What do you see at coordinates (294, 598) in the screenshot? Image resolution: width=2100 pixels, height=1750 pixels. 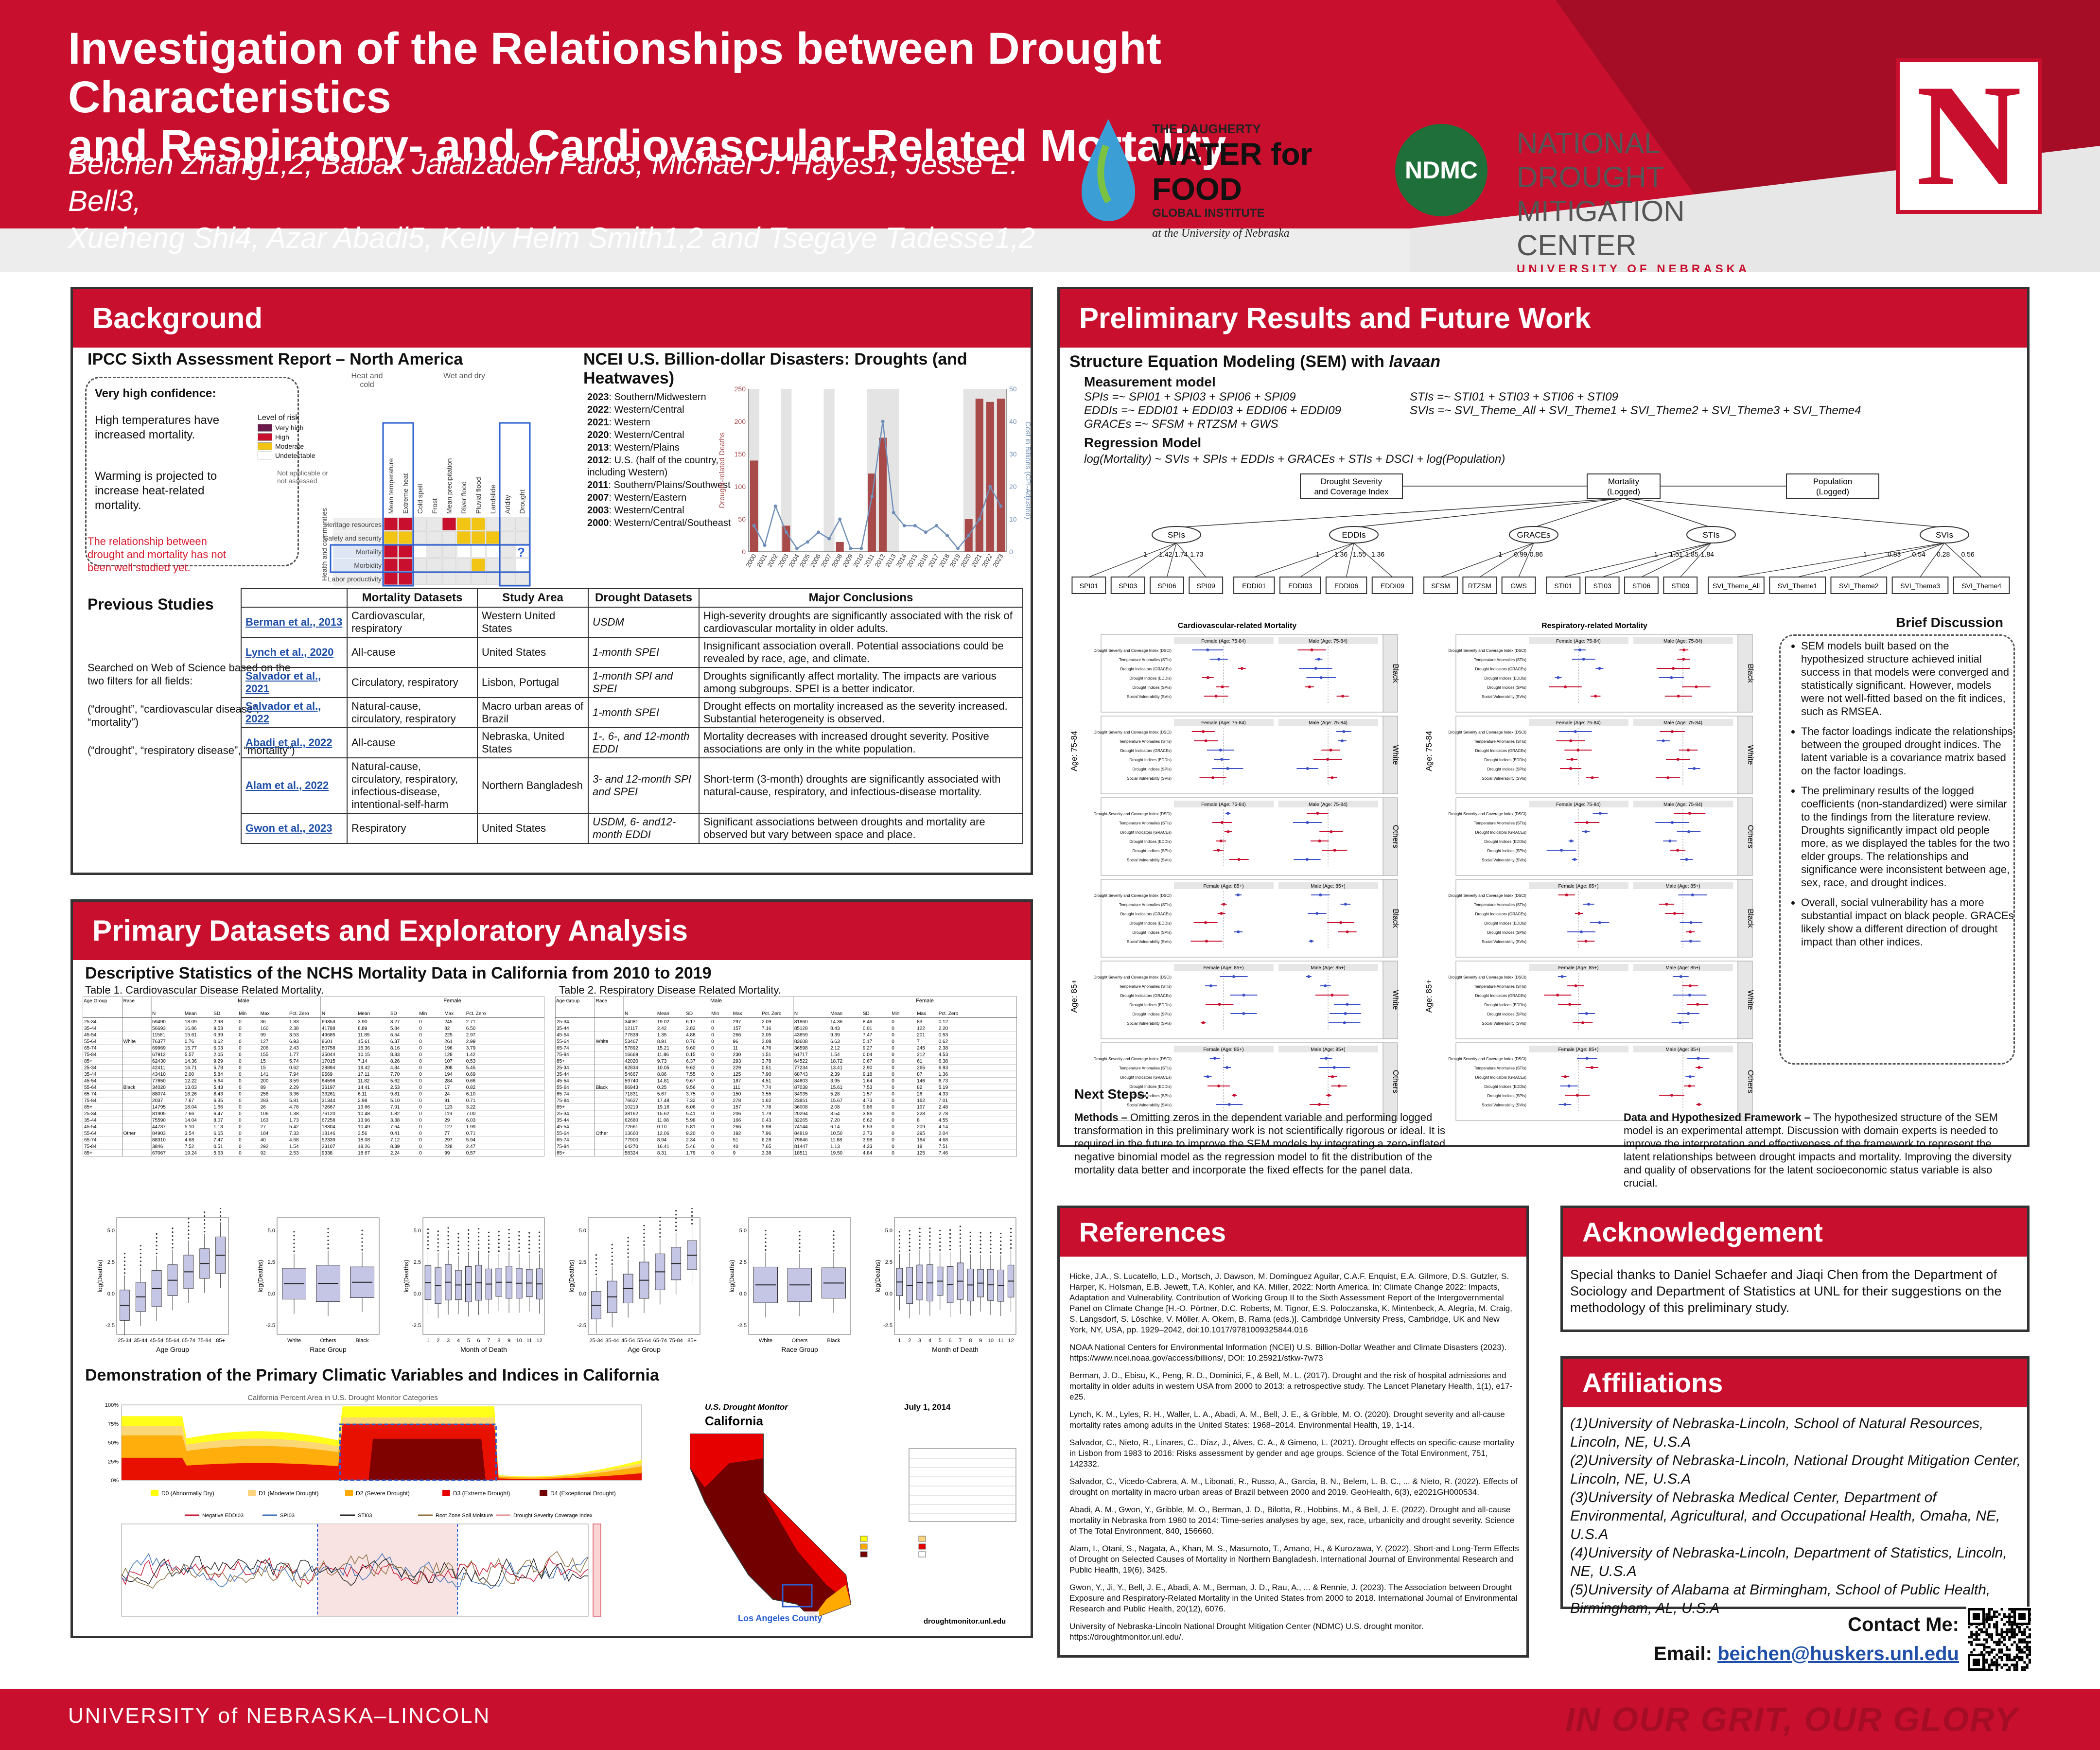 I see `studies-header-cell` at bounding box center [294, 598].